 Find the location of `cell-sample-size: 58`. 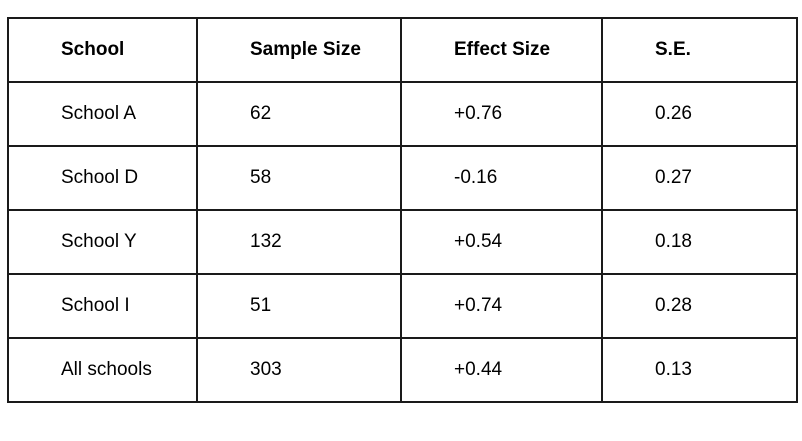

cell-sample-size: 58 is located at coordinates (299, 178).